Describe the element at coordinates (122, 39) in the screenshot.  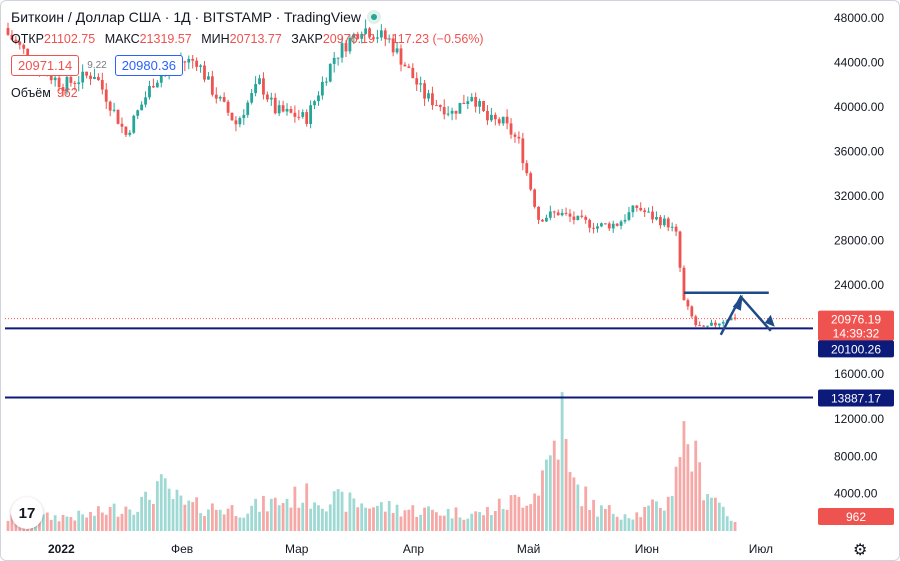
I see `high-key: МАКС` at that location.